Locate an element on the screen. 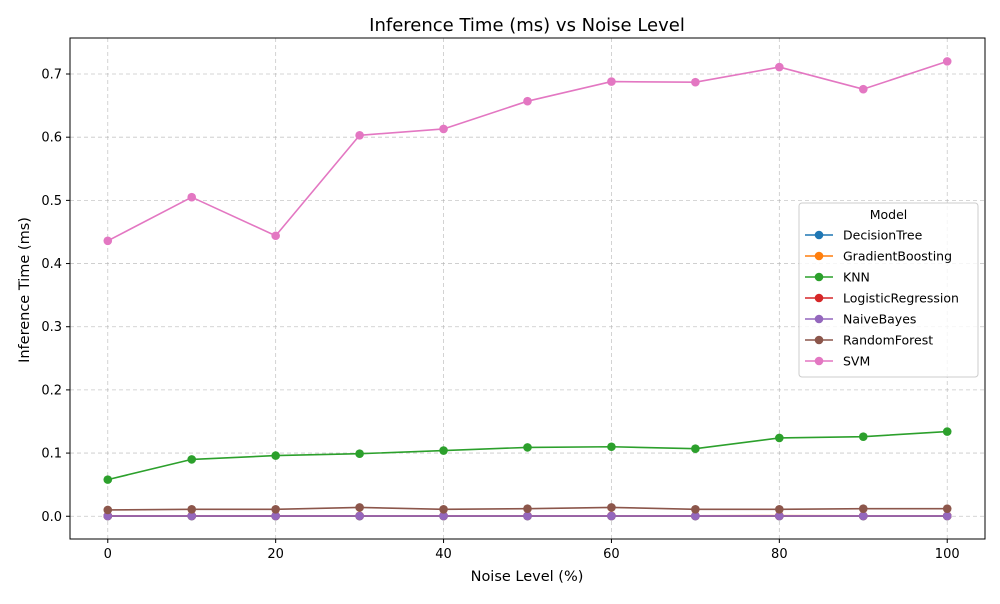 The image size is (1000, 604). y-tick-label: 0.6 is located at coordinates (51, 138).